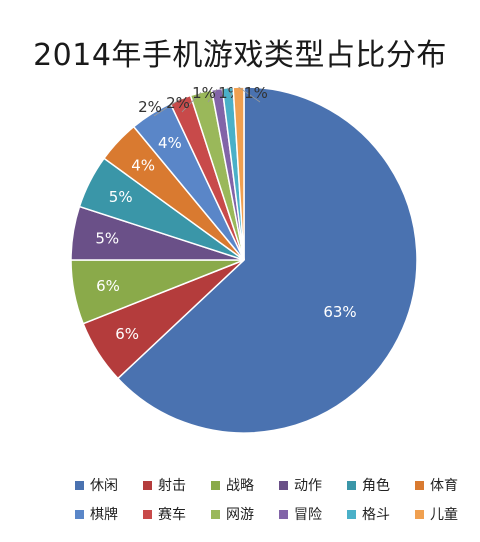 The height and width of the screenshot is (542, 480). Describe the element at coordinates (172, 515) in the screenshot. I see `legend-label: 赛车` at that location.